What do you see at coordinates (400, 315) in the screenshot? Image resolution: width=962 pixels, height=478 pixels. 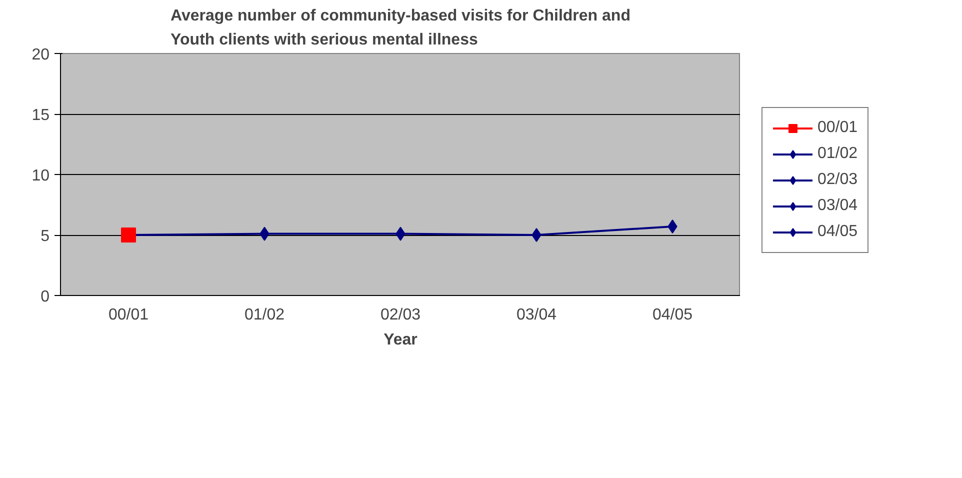 I see `x-tick-label: 02/03` at bounding box center [400, 315].